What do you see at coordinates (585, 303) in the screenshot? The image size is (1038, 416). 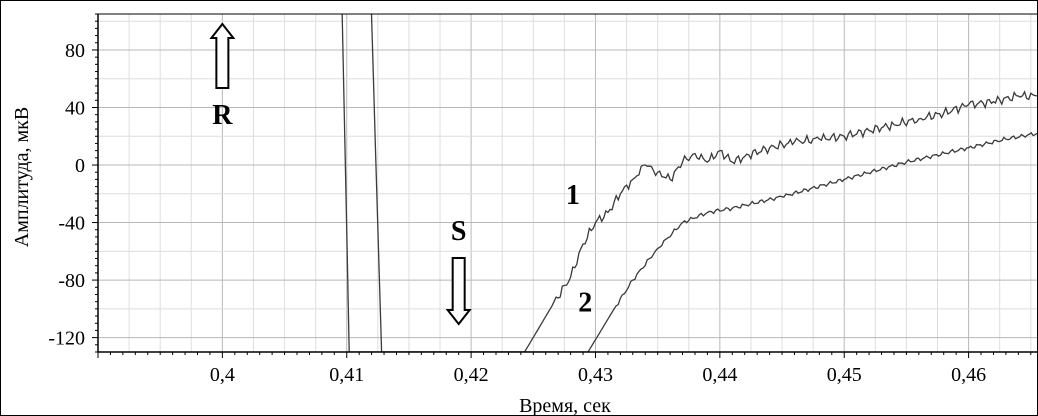 I see `series-label: 2` at bounding box center [585, 303].